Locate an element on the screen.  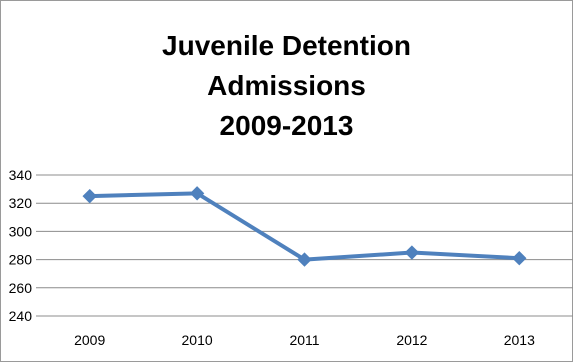
y-tick-label: 260 is located at coordinates (21, 288).